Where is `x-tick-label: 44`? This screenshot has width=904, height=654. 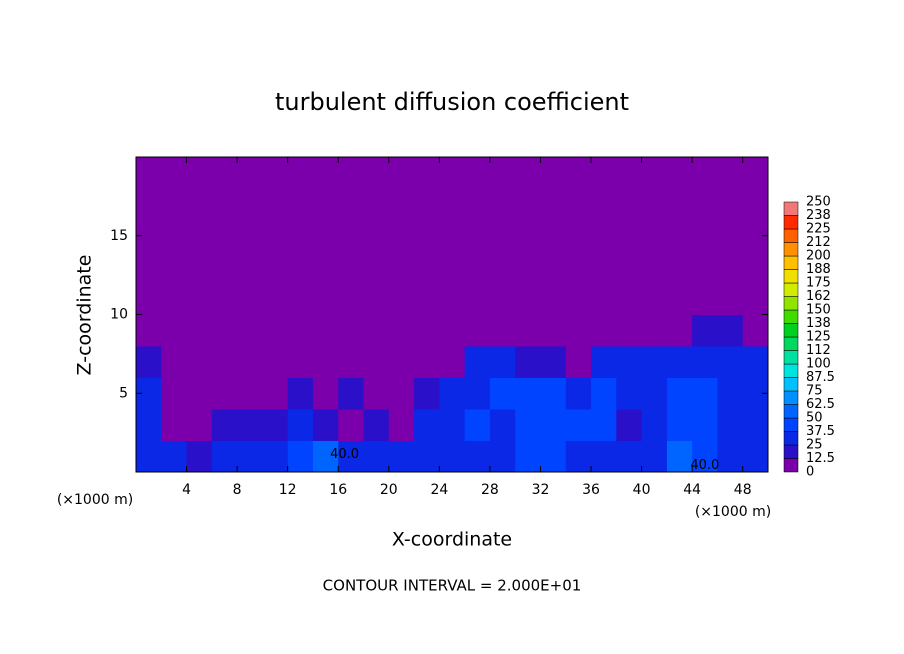
x-tick-label: 44 is located at coordinates (692, 490).